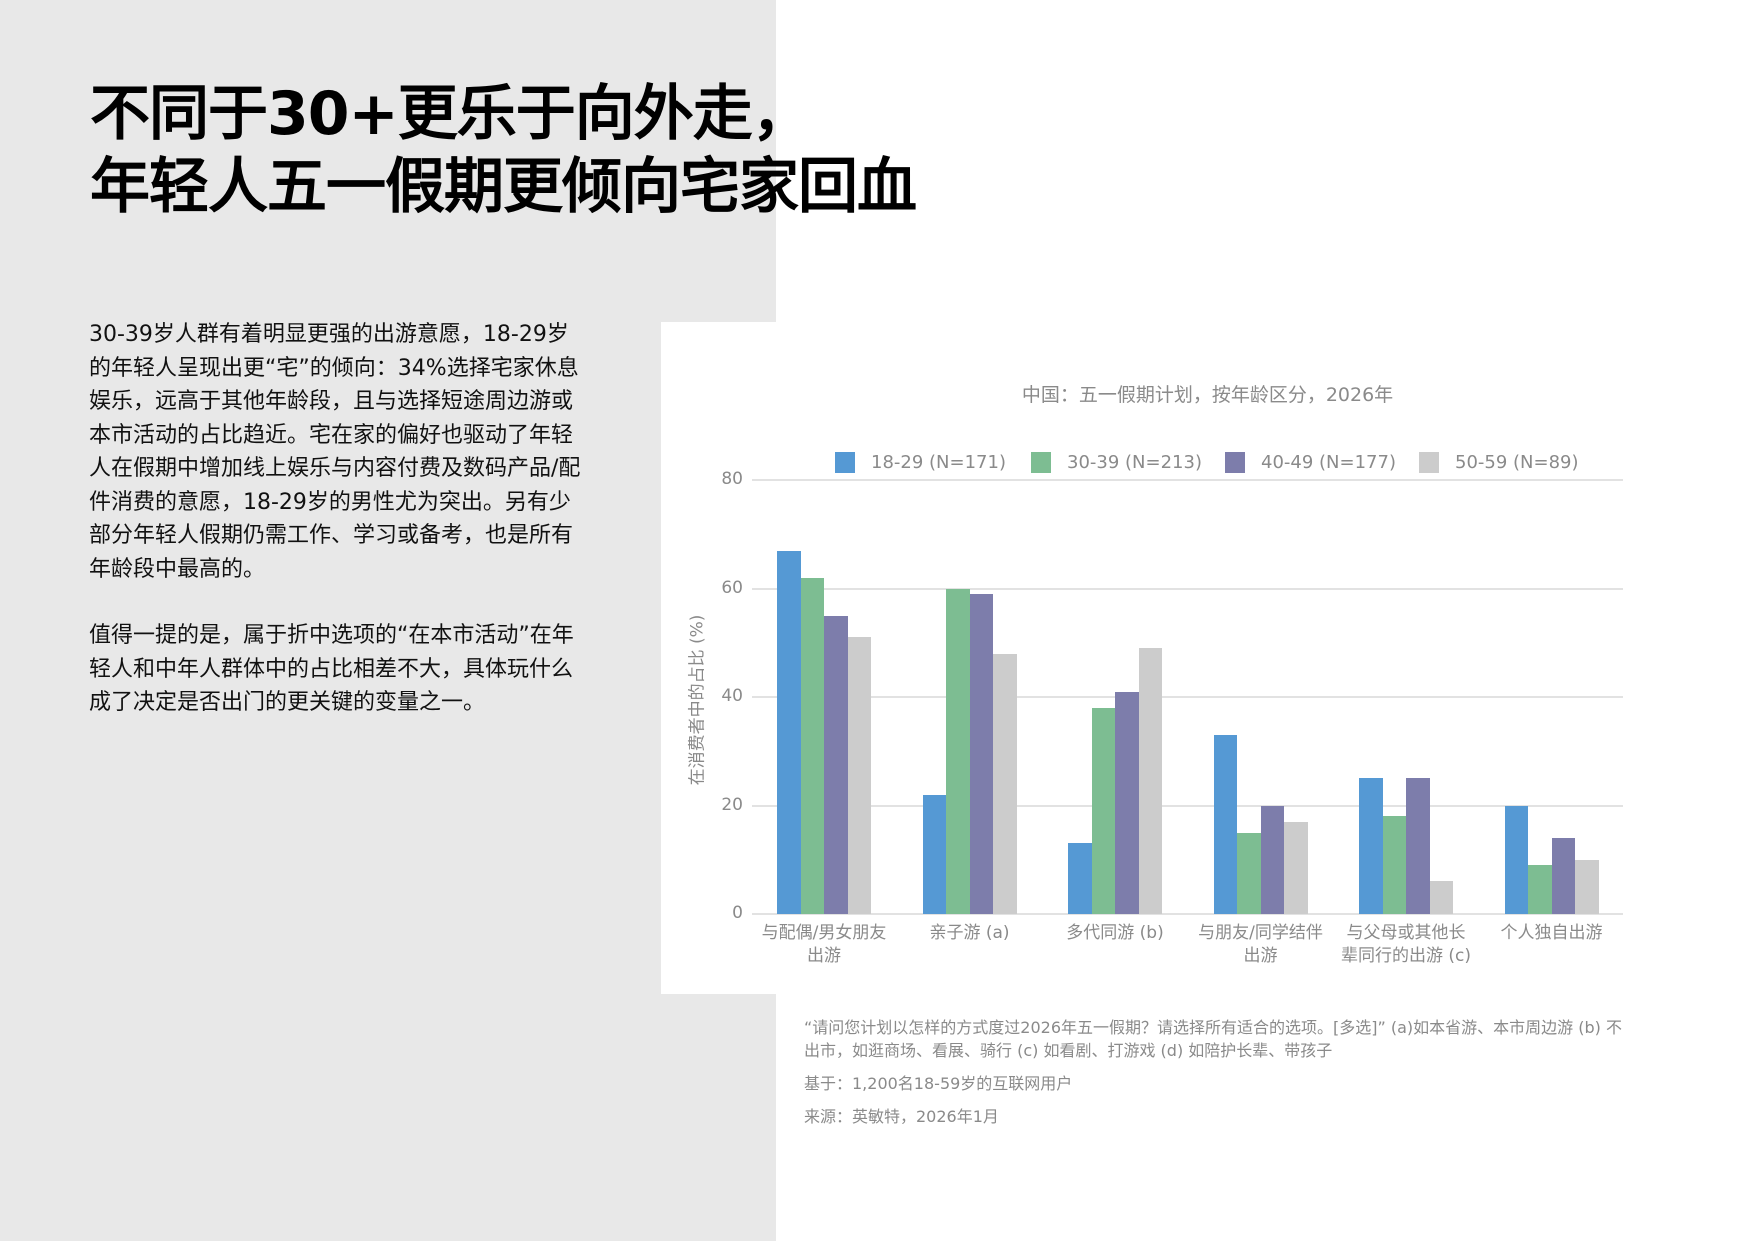 This screenshot has width=1754, height=1241. I want to click on y-tick-label: 60, so click(732, 587).